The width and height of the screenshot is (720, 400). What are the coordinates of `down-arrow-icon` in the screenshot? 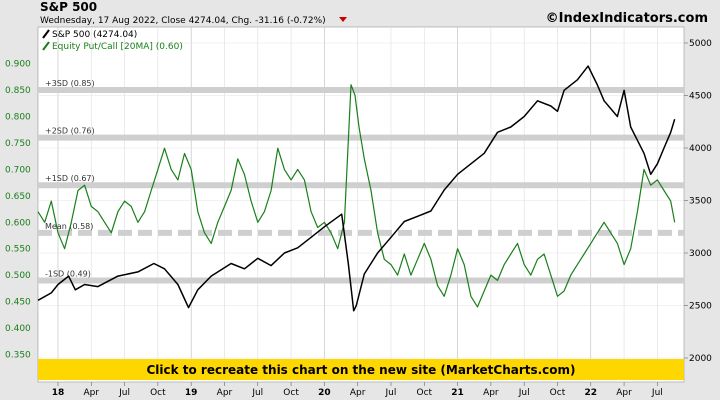 It's located at (343, 19).